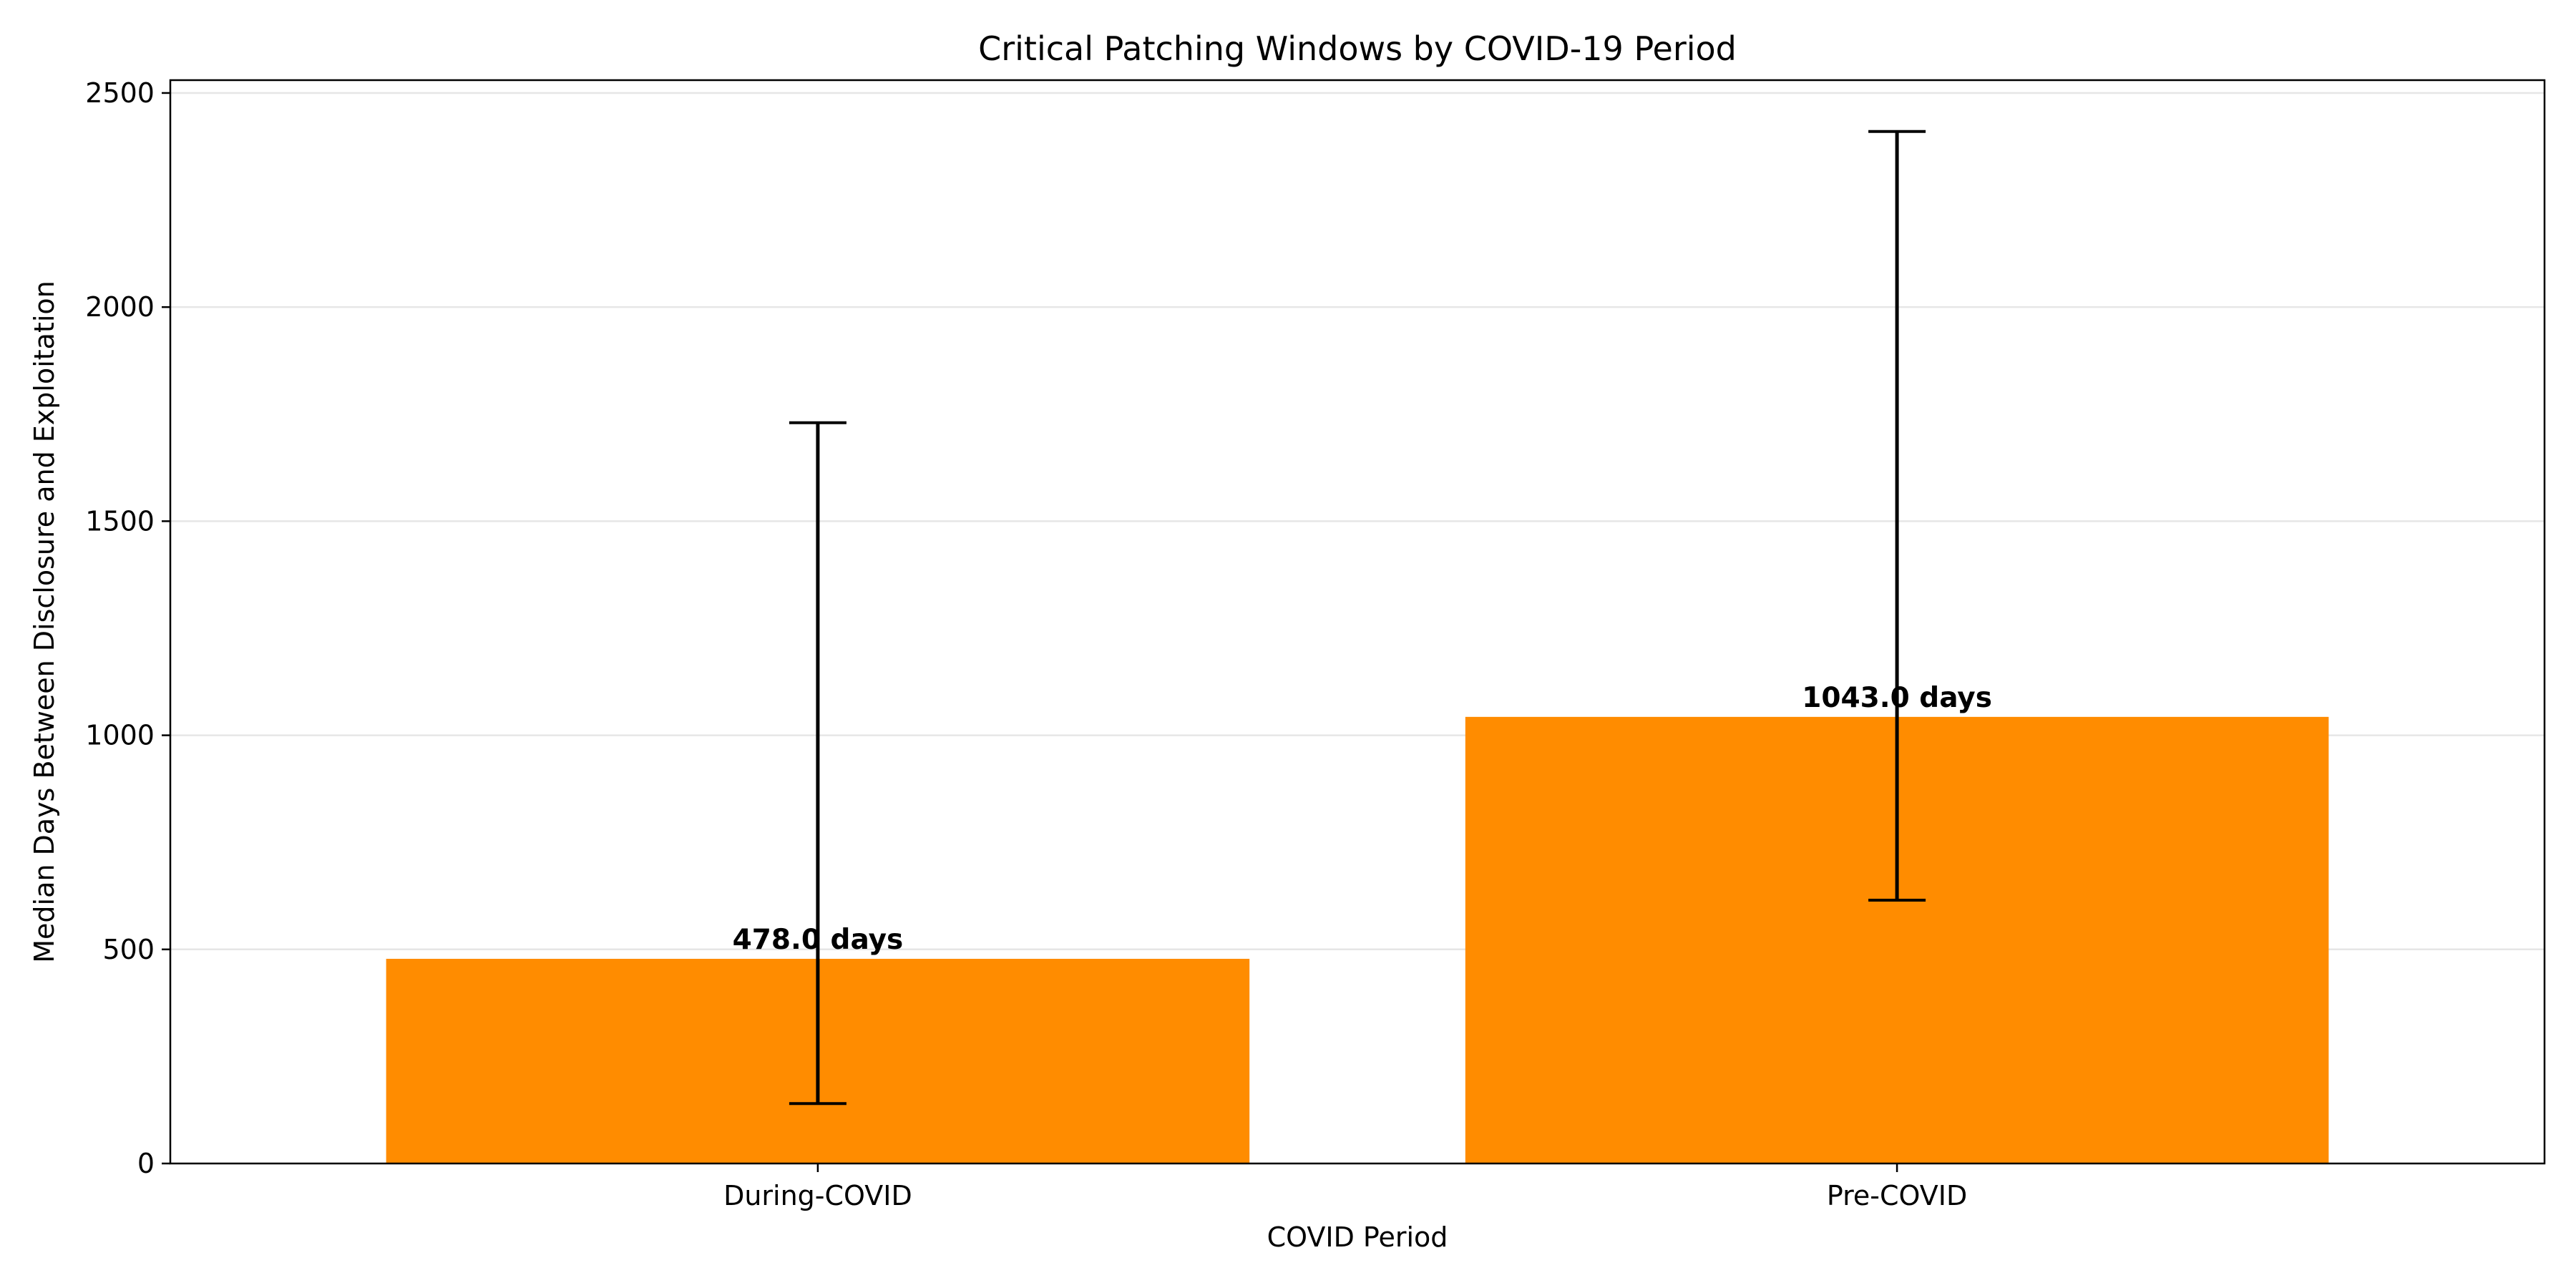 The image size is (2576, 1288). What do you see at coordinates (818, 940) in the screenshot?
I see `data-label: 478.0 days` at bounding box center [818, 940].